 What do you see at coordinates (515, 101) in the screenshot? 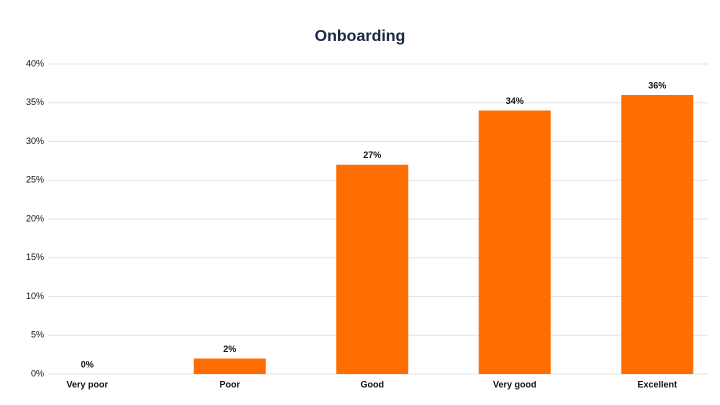
I see `value-label: 34%` at bounding box center [515, 101].